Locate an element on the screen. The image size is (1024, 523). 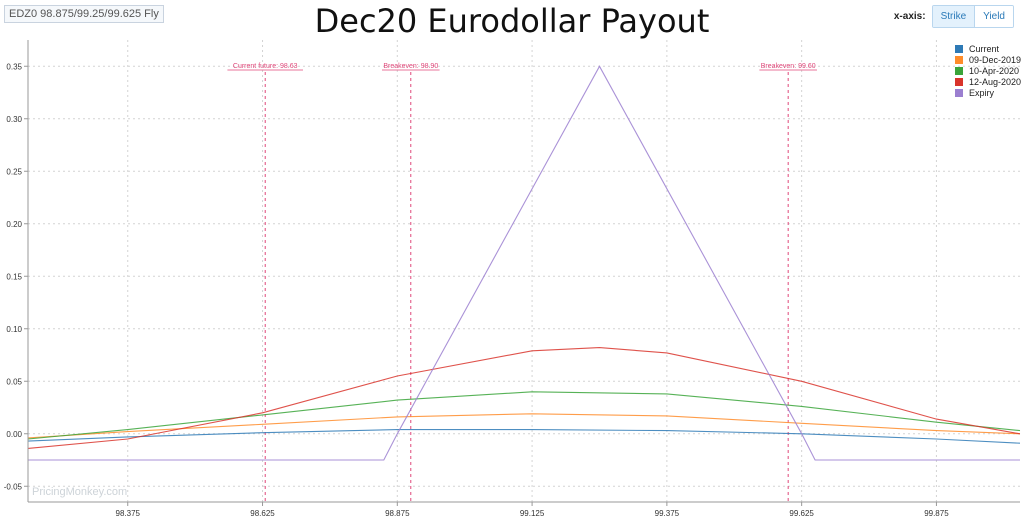
legend-label: 10-Apr-2020 is located at coordinates (994, 70).